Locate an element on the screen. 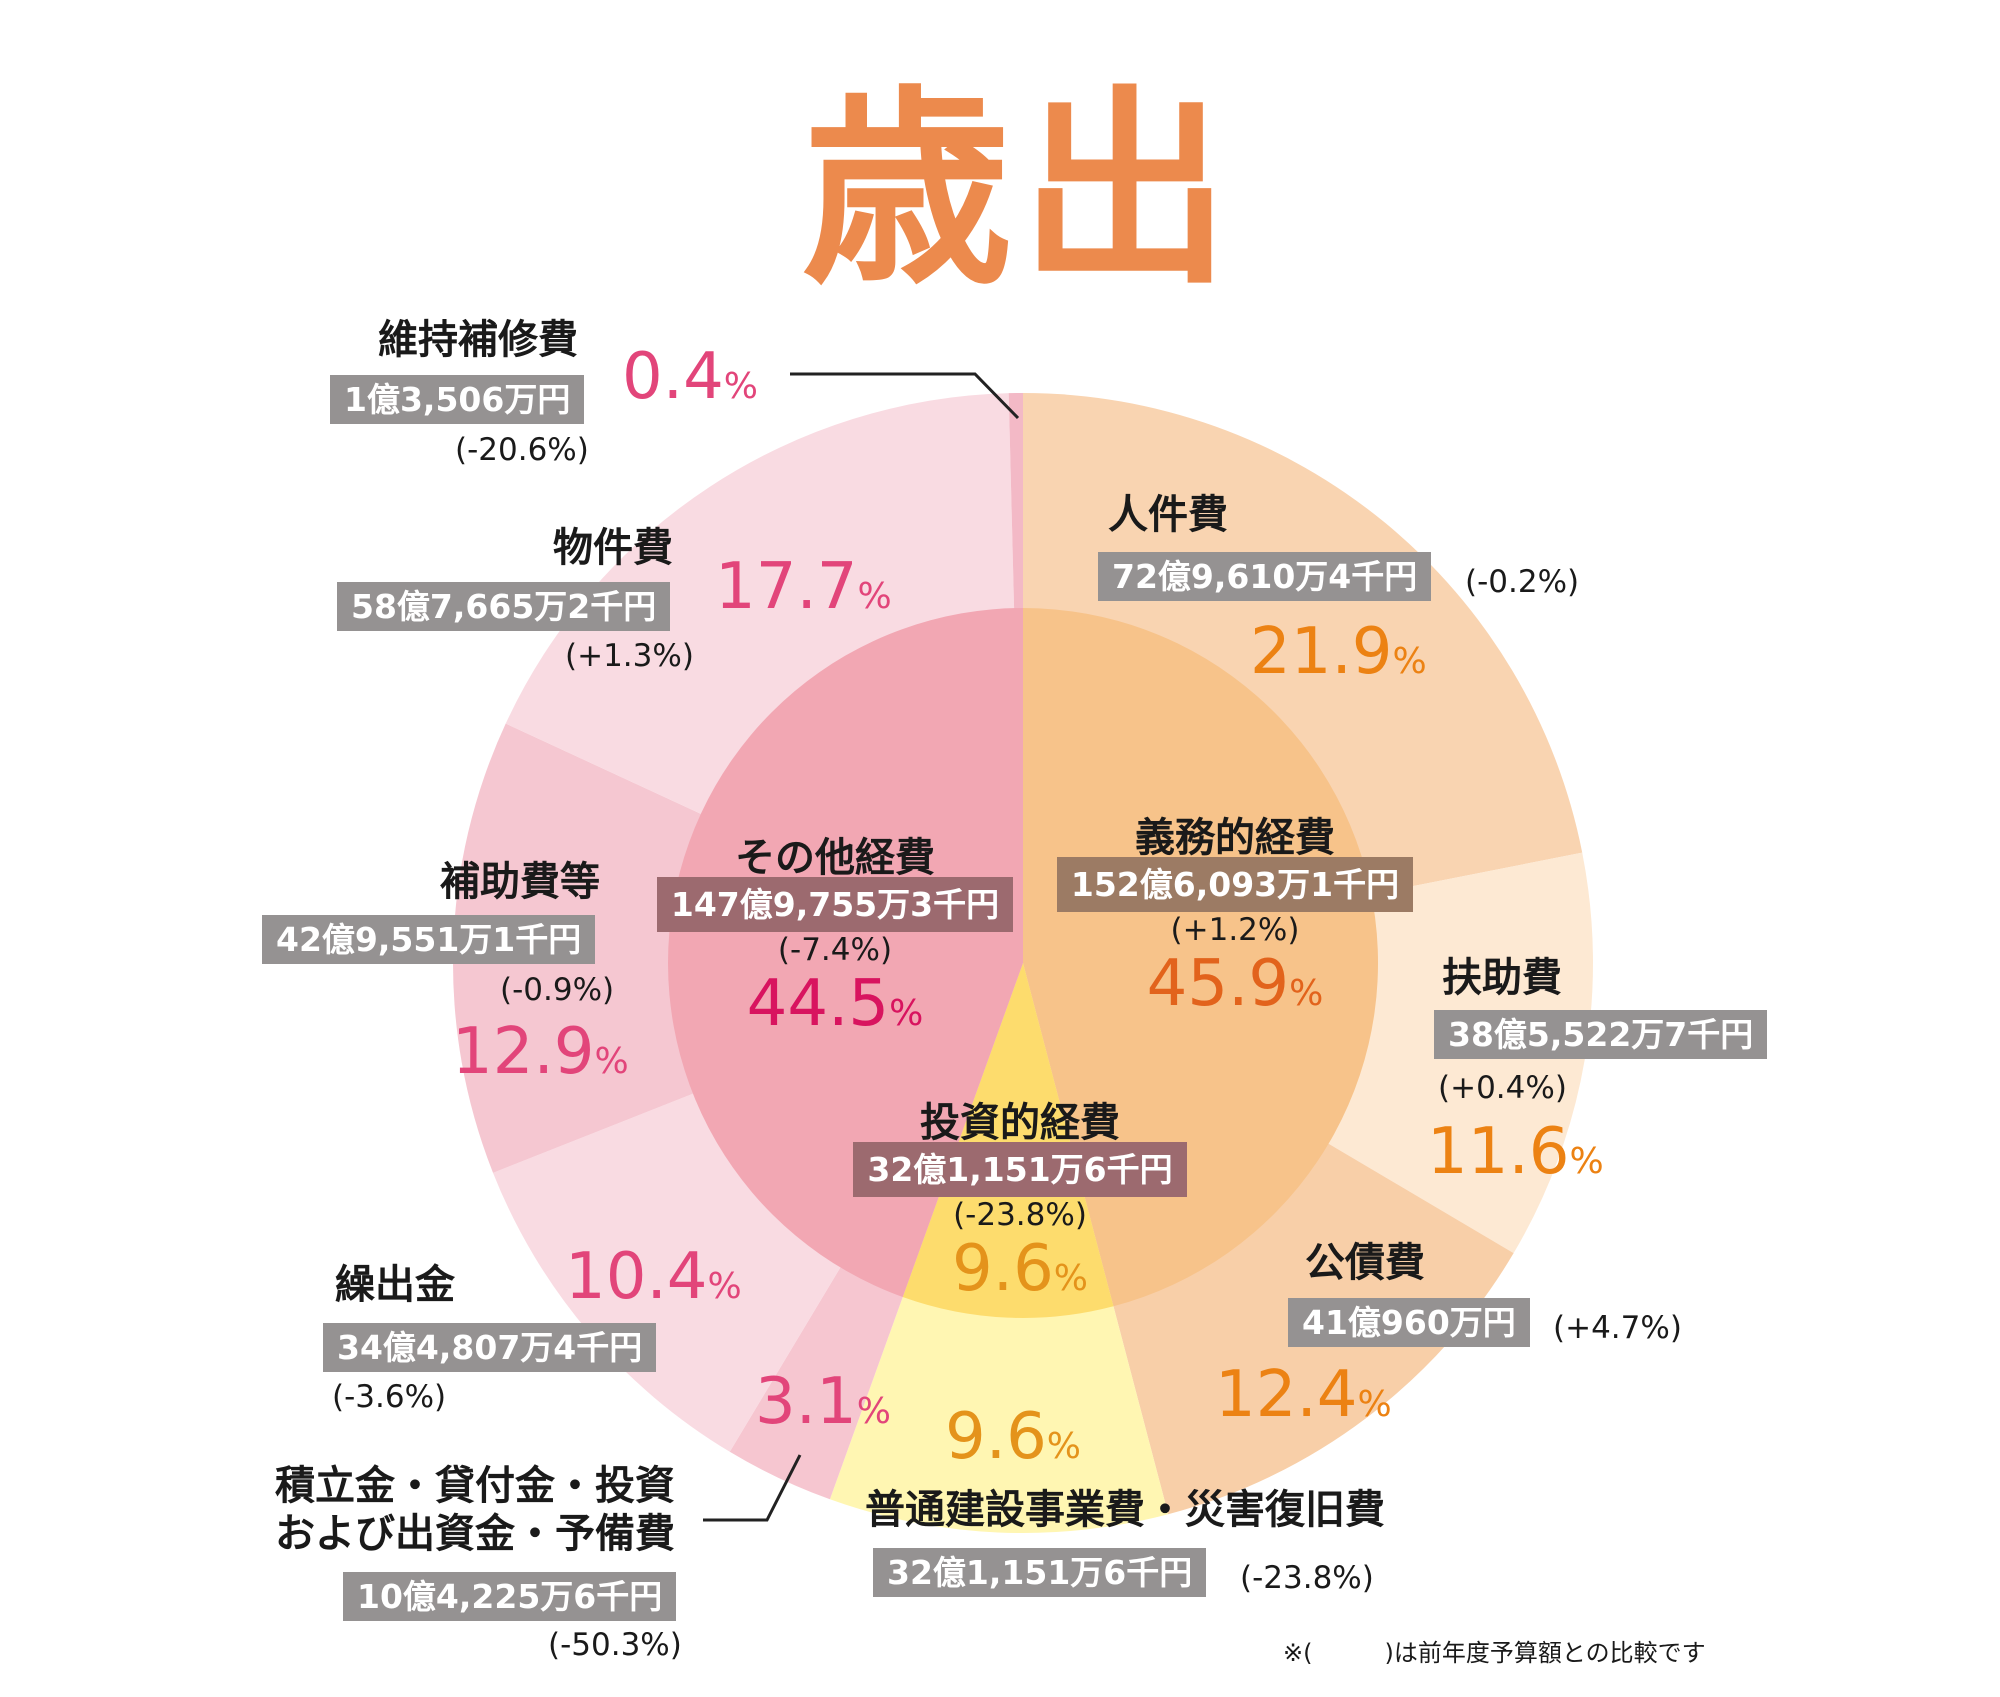 The image size is (2000, 1697). label-debt-amount: 41億960万円 is located at coordinates (1409, 1322).